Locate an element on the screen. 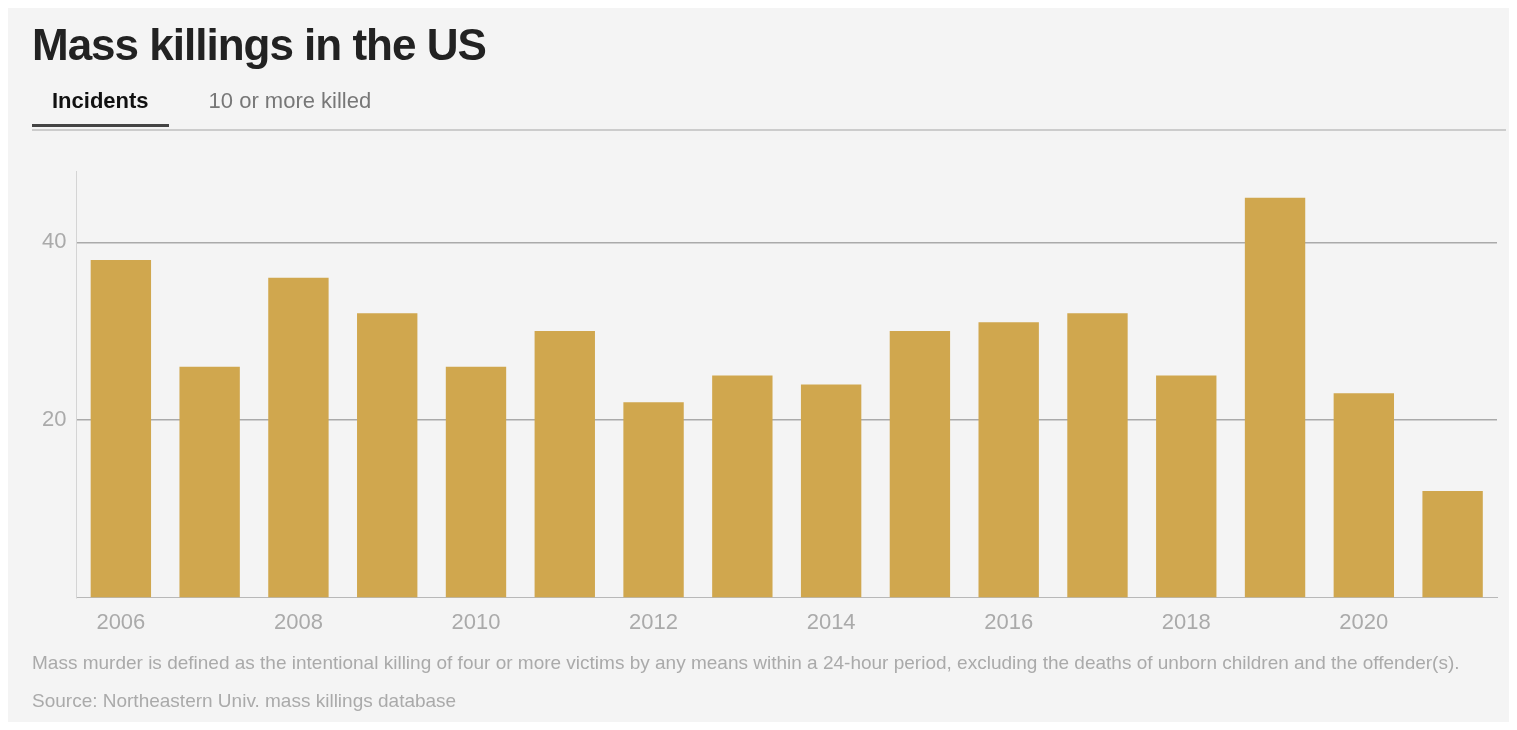 This screenshot has width=1517, height=730. x-tick-label: 2012 is located at coordinates (654, 621).